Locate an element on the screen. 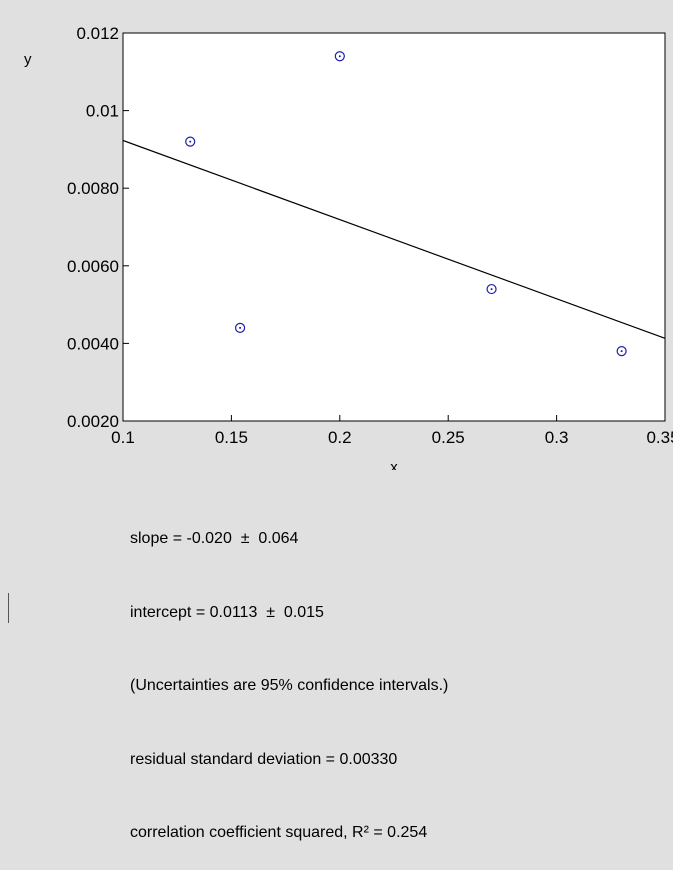 This screenshot has height=870, width=673. x-tick-label: 0.1 is located at coordinates (123, 437).